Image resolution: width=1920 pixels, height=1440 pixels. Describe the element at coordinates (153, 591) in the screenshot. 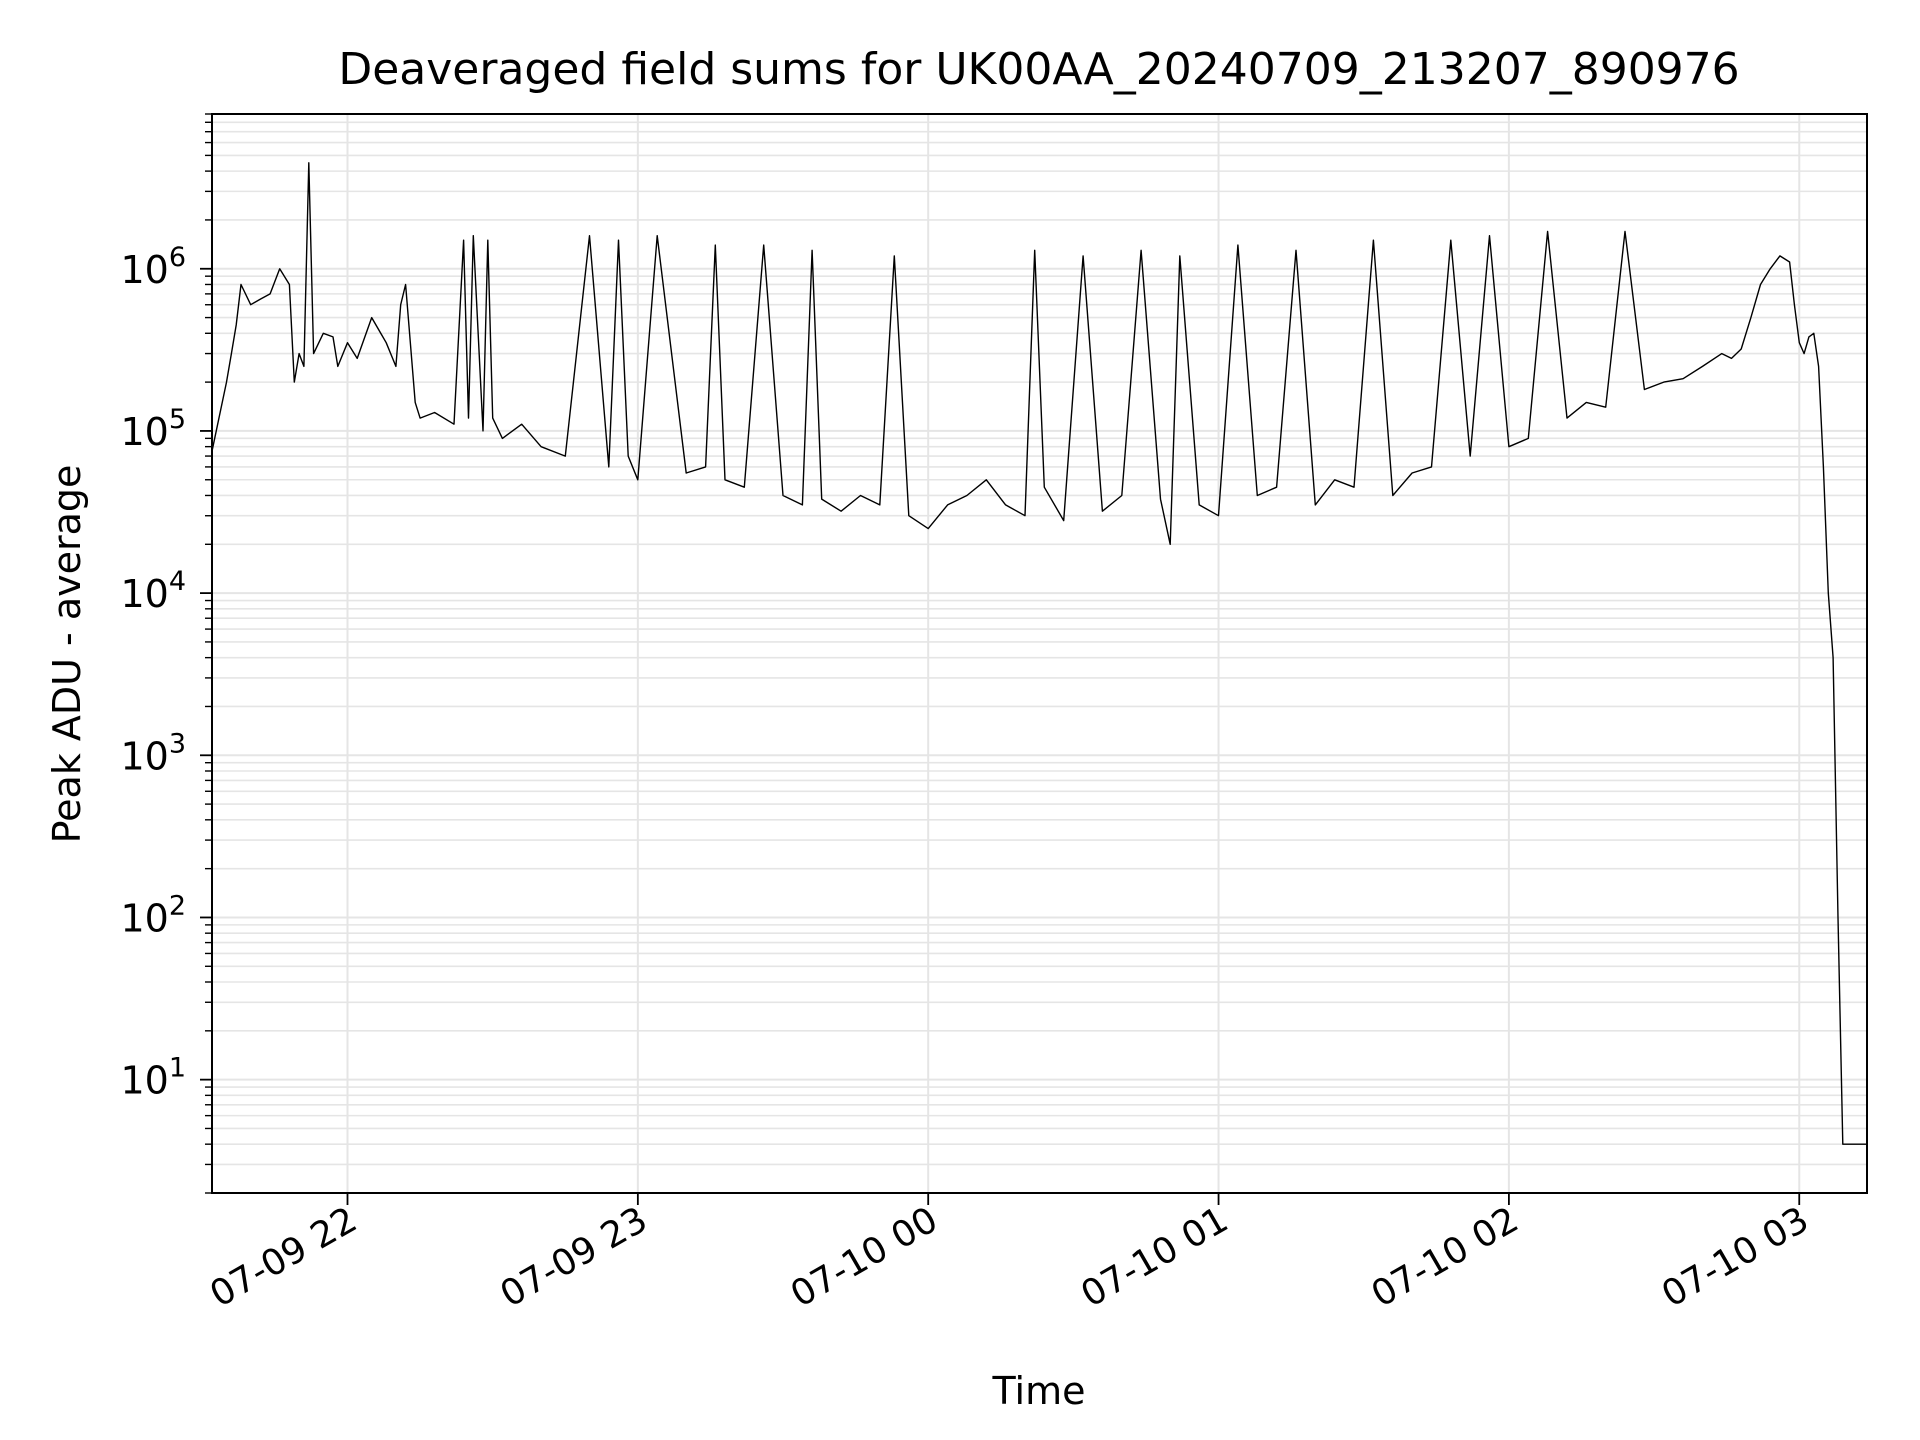

I see `y-tick-label: 104` at that location.